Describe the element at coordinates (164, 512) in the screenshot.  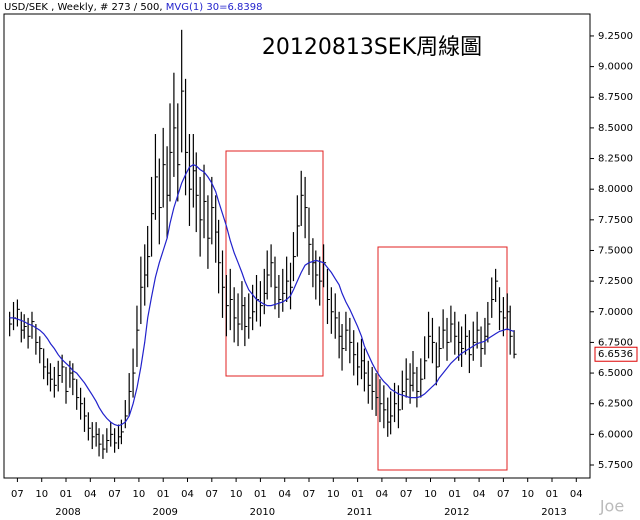
I see `x-year-label: 2009` at that location.